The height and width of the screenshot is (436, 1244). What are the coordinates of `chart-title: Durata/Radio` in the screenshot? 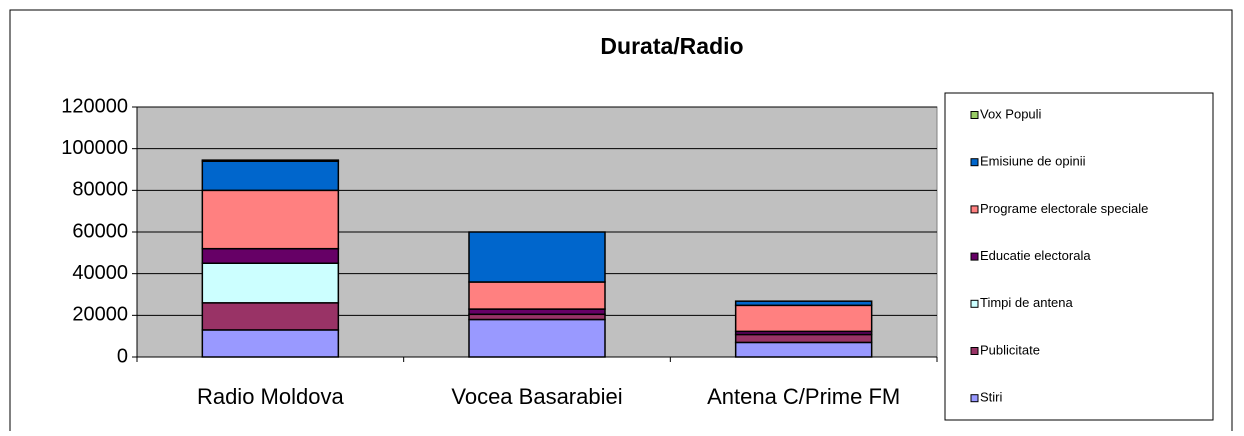 It's located at (671, 46).